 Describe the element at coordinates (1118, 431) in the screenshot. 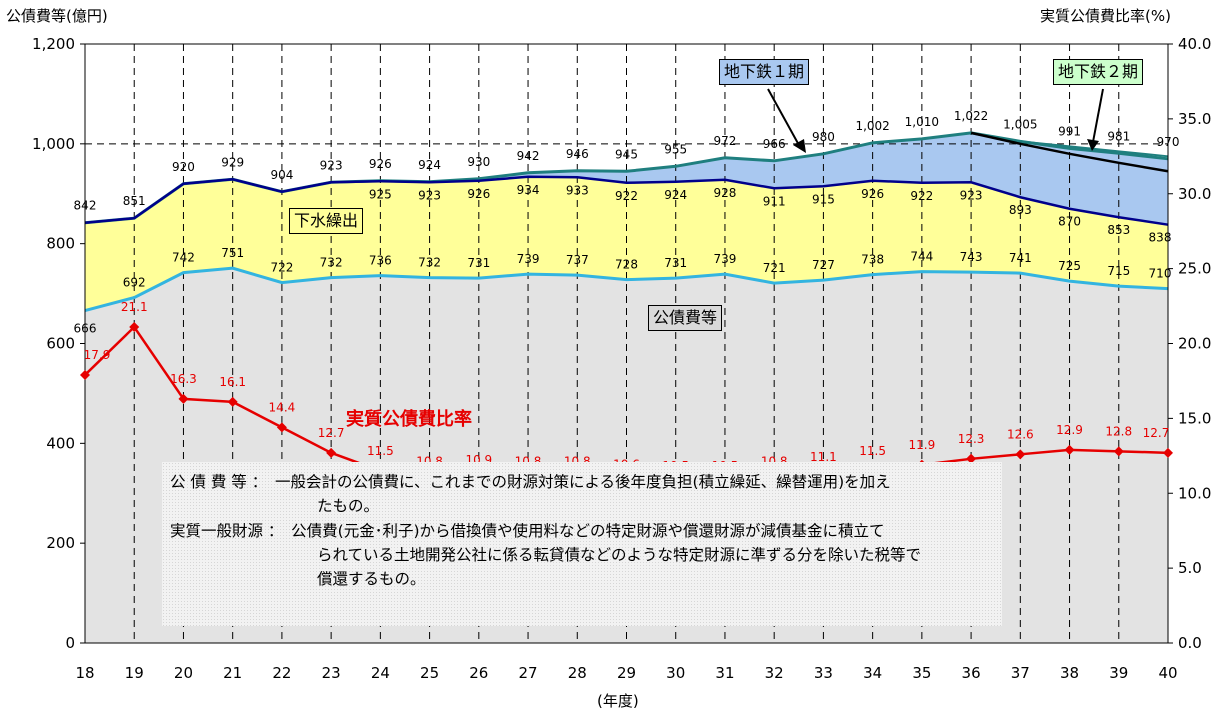

I see `data-label-ratio: 12.8` at that location.